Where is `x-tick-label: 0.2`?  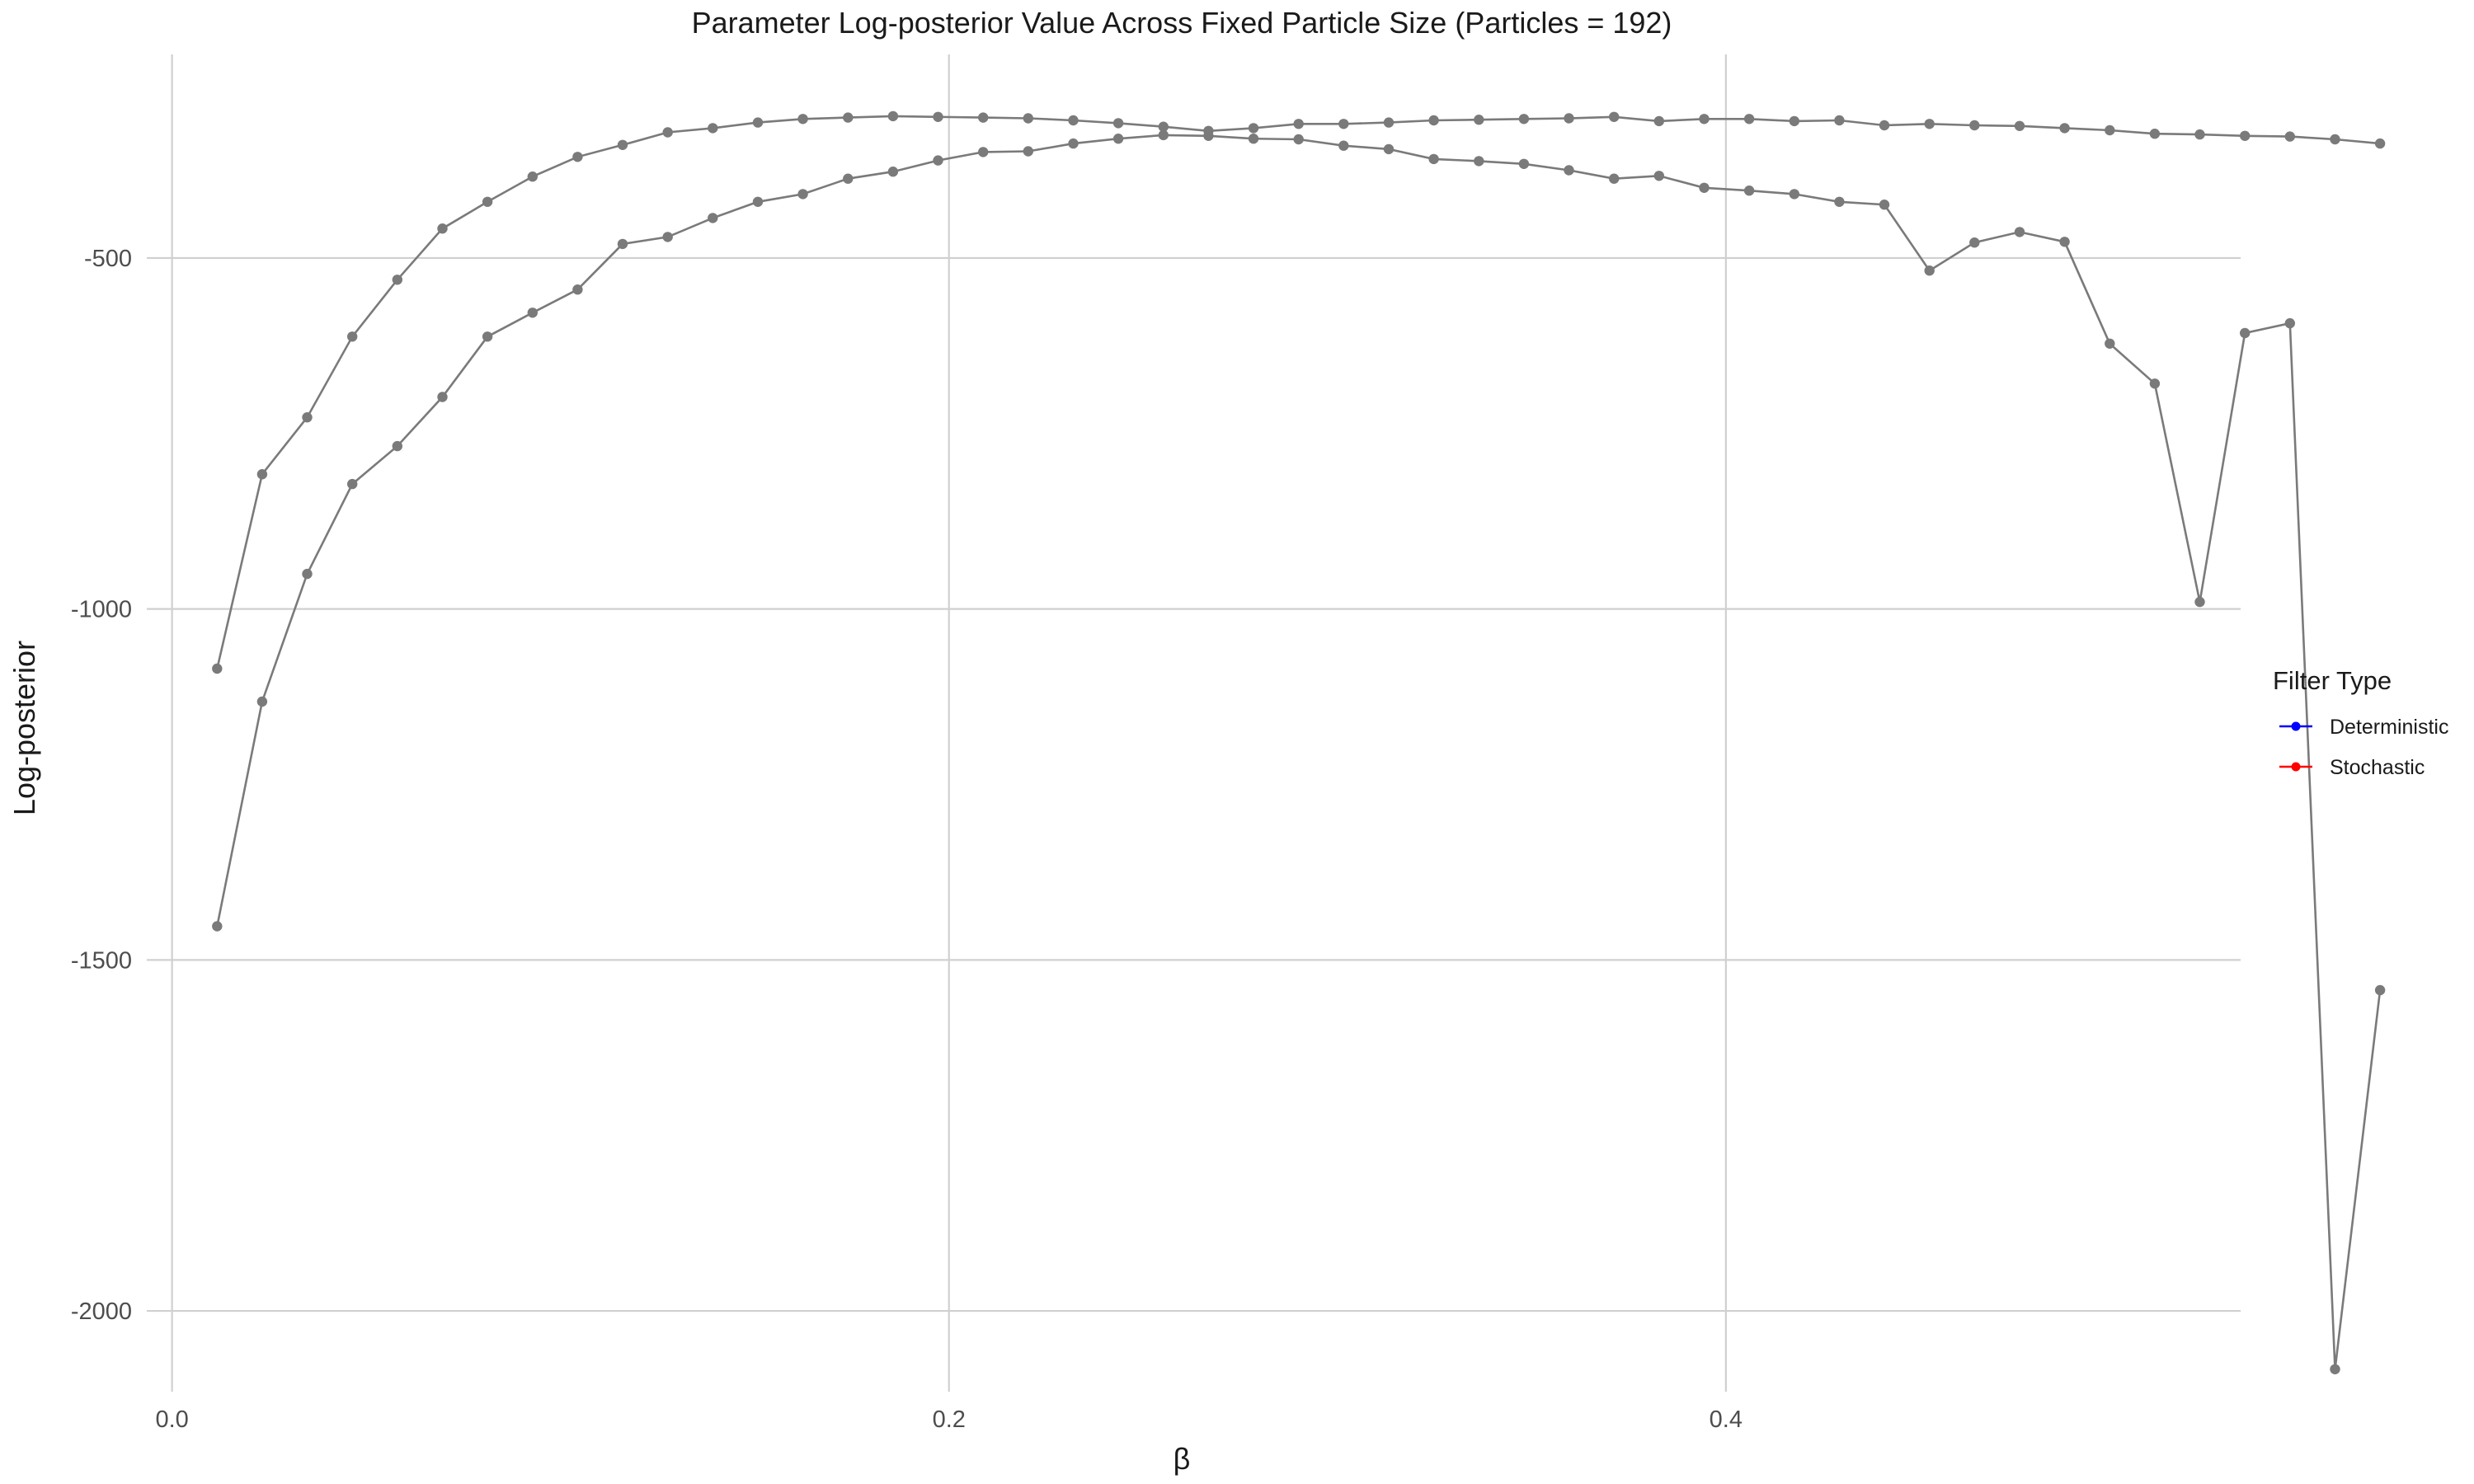
x-tick-label: 0.2 is located at coordinates (949, 1420).